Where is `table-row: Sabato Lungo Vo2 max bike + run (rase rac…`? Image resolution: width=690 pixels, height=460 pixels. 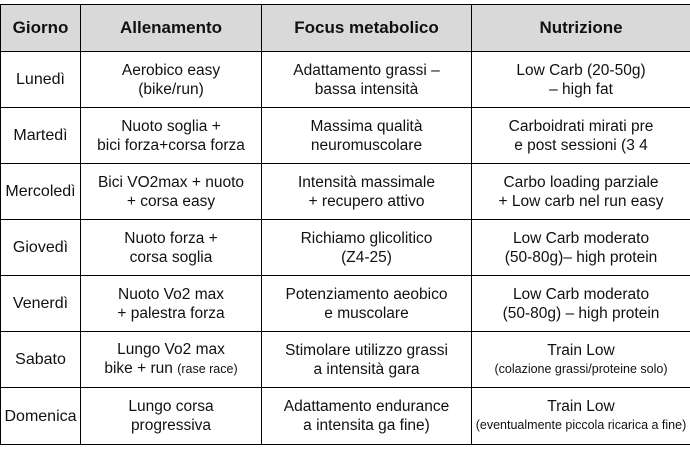
table-row: Sabato Lungo Vo2 max bike + run (rase rac… is located at coordinates (345, 359).